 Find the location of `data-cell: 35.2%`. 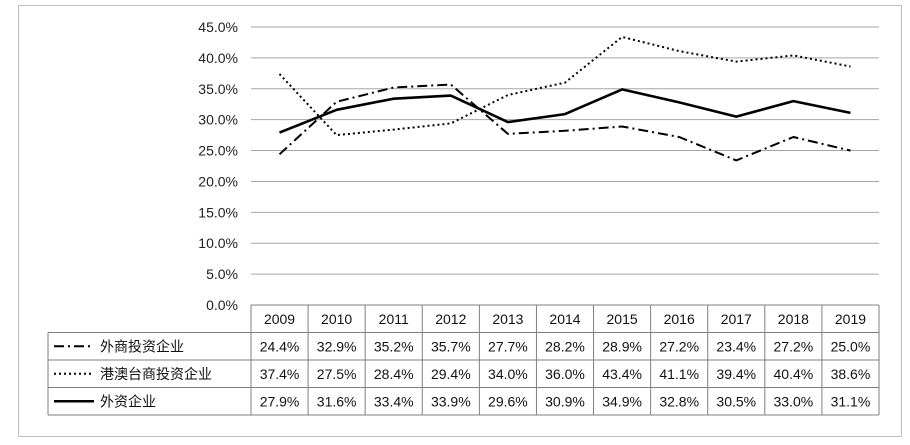

data-cell: 35.2% is located at coordinates (394, 346).